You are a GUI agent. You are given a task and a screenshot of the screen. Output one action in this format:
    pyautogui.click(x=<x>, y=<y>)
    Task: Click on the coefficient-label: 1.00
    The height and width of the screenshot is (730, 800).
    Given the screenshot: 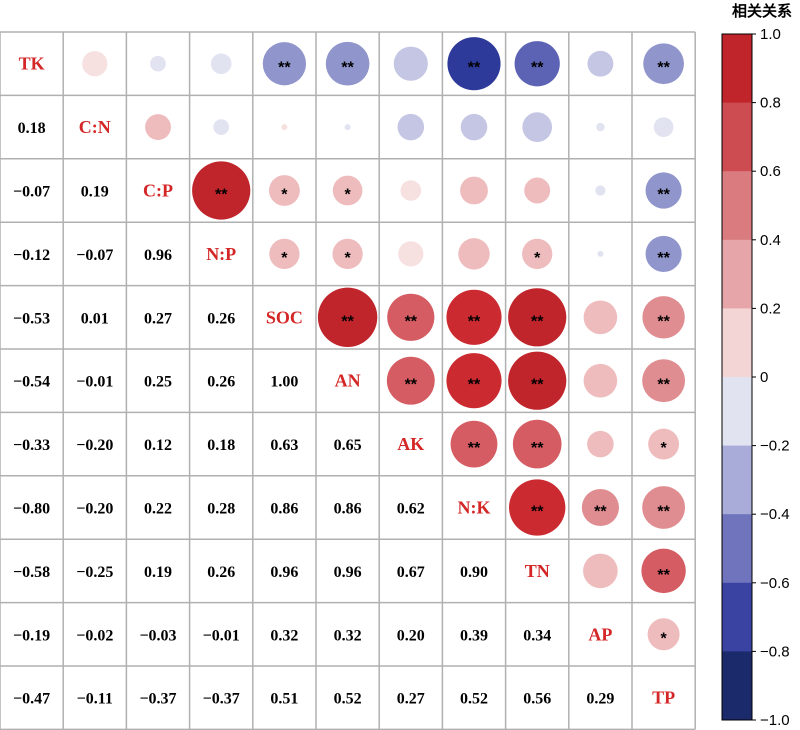 What is the action you would take?
    pyautogui.click(x=284, y=382)
    